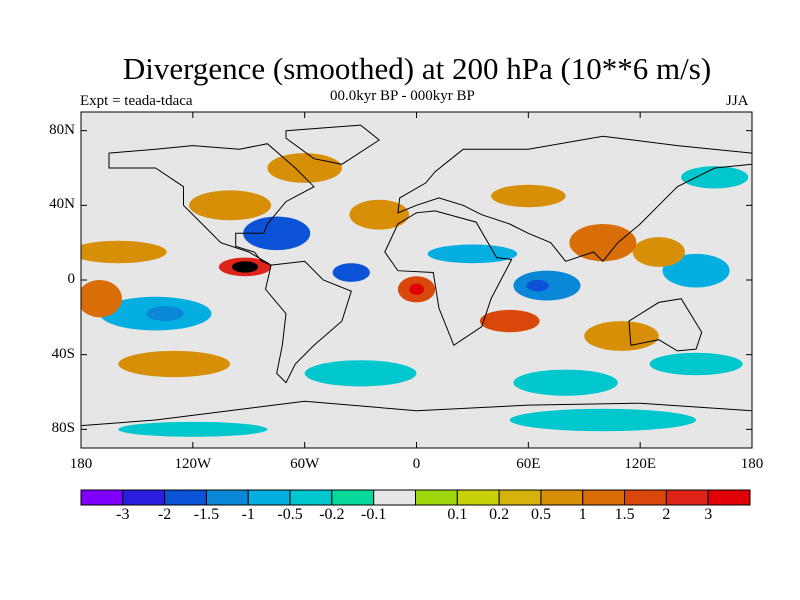 This screenshot has width=800, height=600. What do you see at coordinates (305, 464) in the screenshot?
I see `lon-tick-label: 60W` at bounding box center [305, 464].